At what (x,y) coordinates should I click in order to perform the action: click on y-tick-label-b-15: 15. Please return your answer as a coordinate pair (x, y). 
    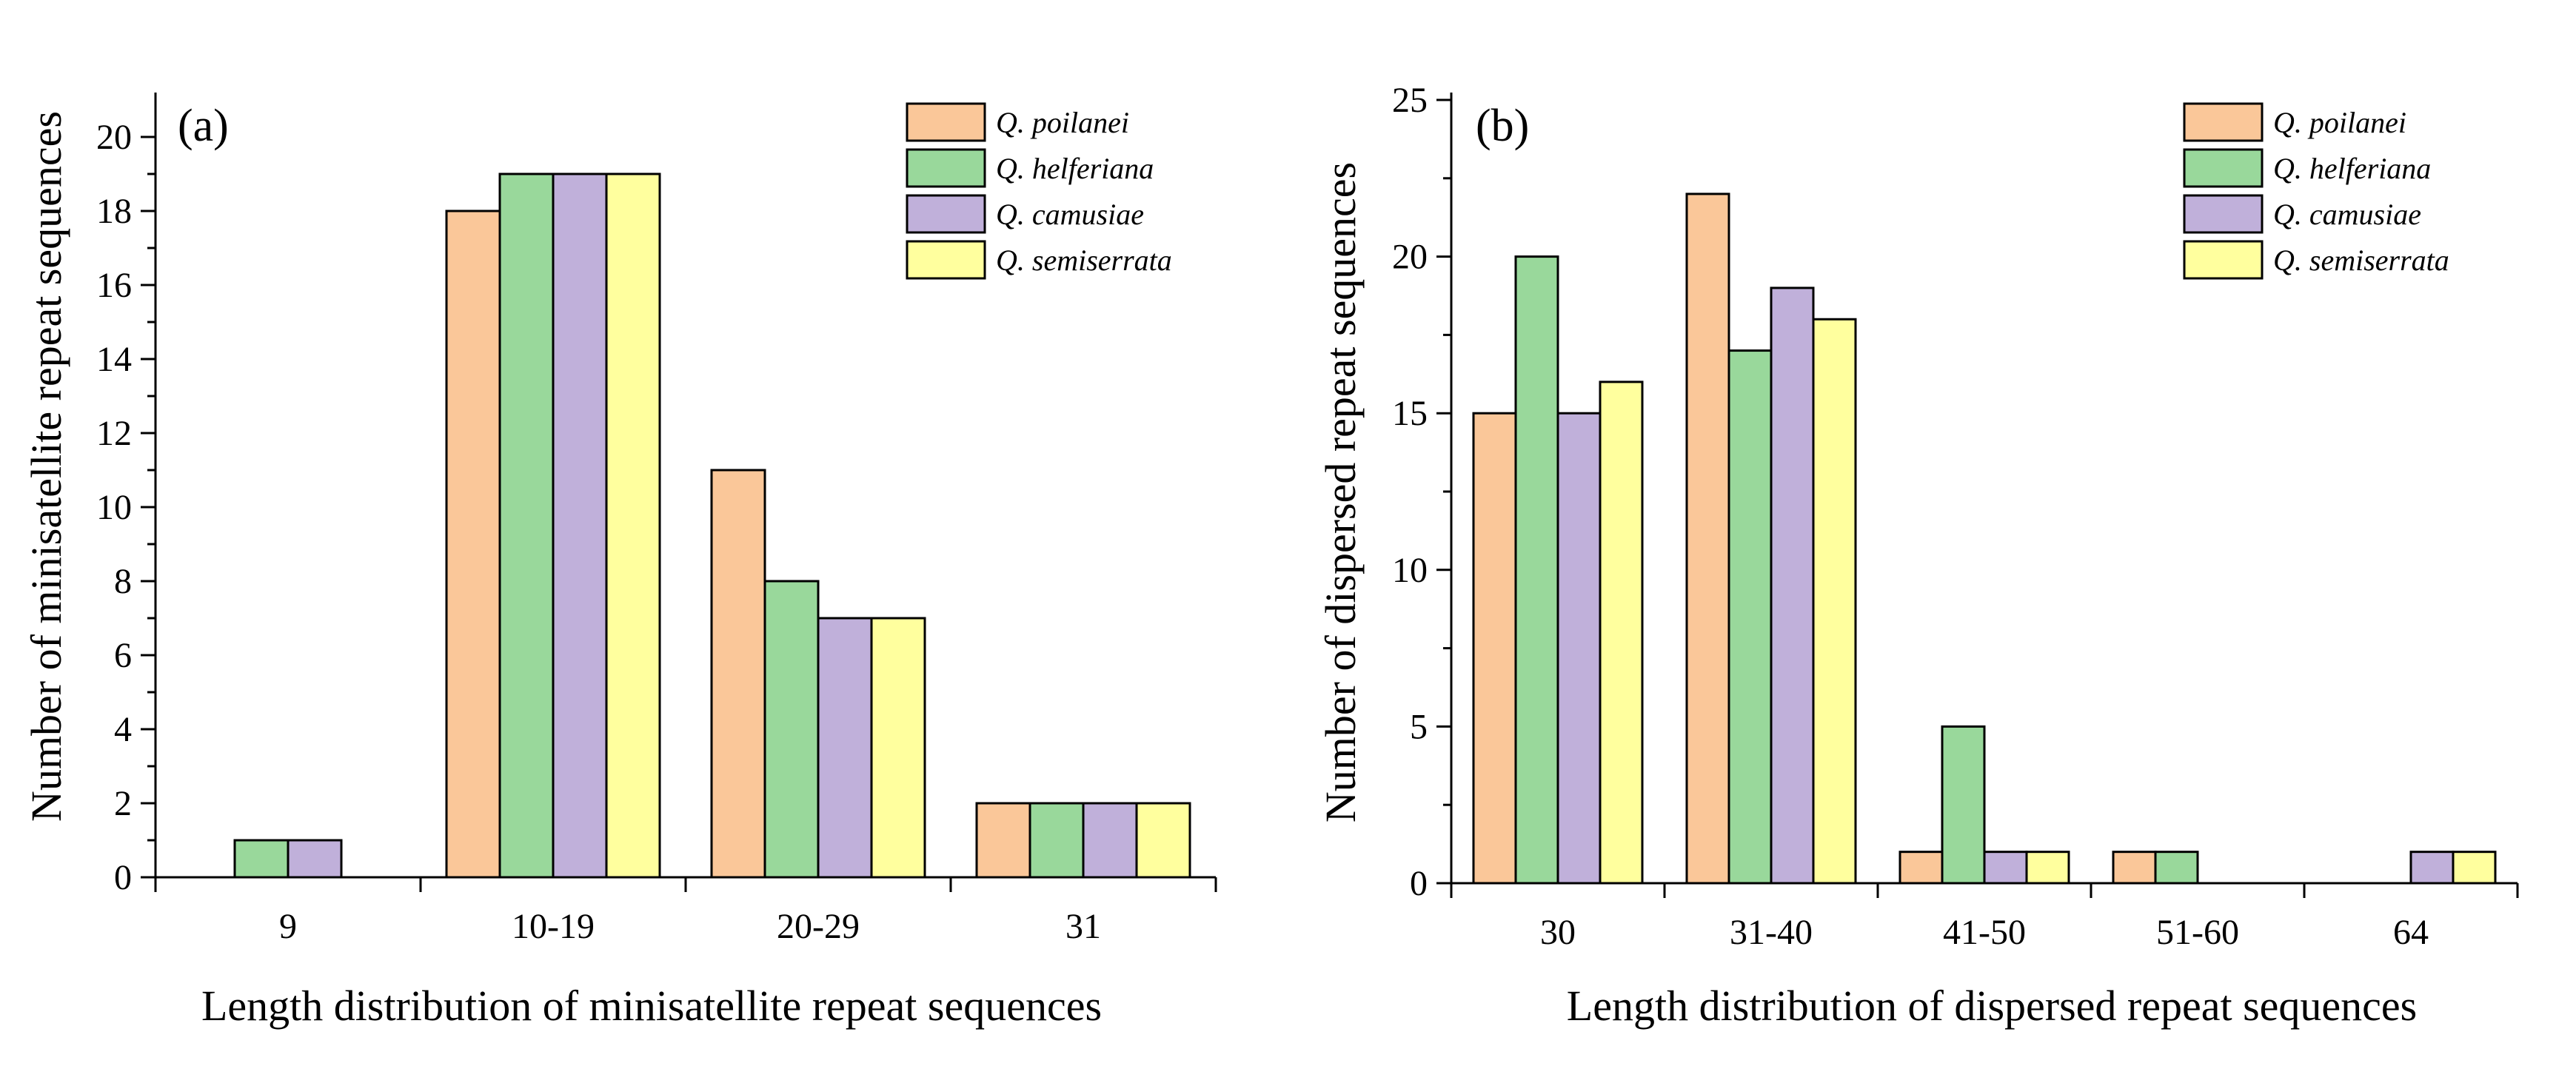
    Looking at the image, I should click on (1410, 413).